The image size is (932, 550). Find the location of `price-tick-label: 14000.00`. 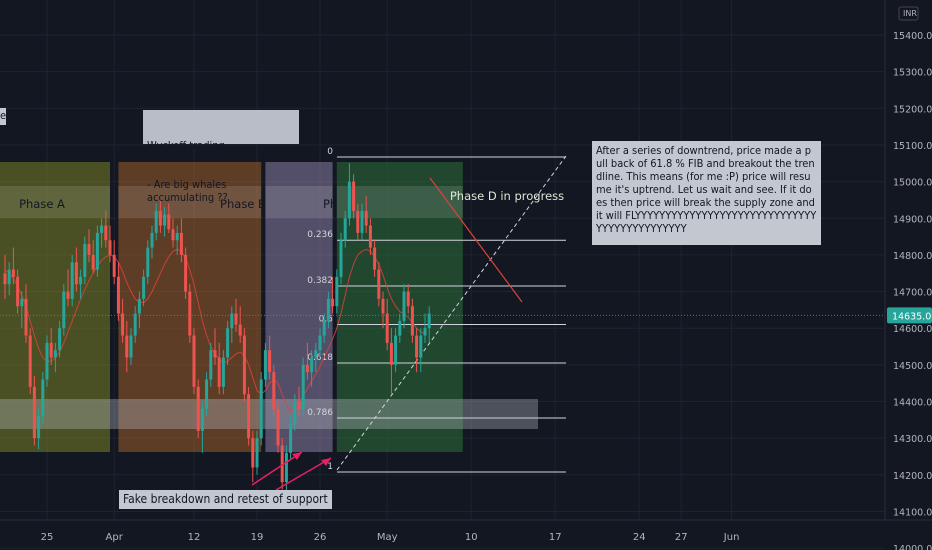

price-tick-label: 14000.00 is located at coordinates (912, 547).